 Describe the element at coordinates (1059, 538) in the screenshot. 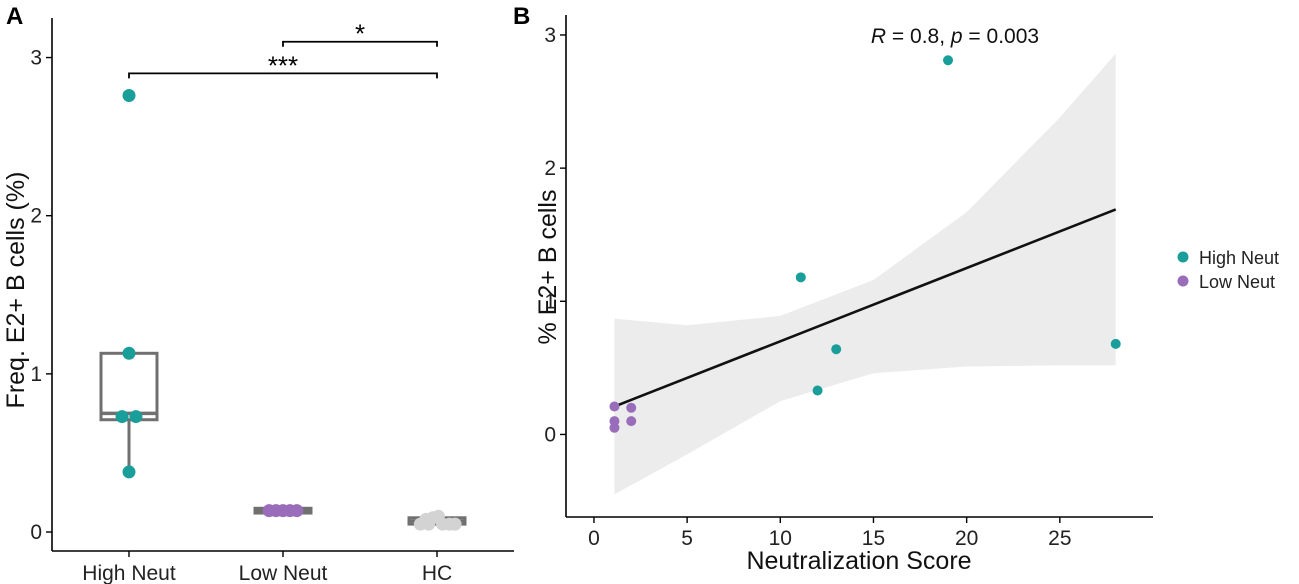

I see `panel-b-x-tick-label: 25` at that location.